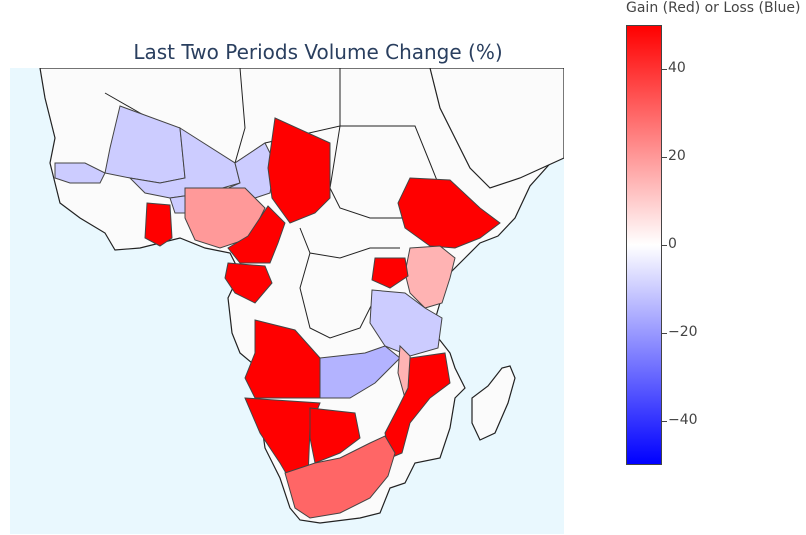 The width and height of the screenshot is (806, 535). I want to click on region-cameroon, so click(256, 234).